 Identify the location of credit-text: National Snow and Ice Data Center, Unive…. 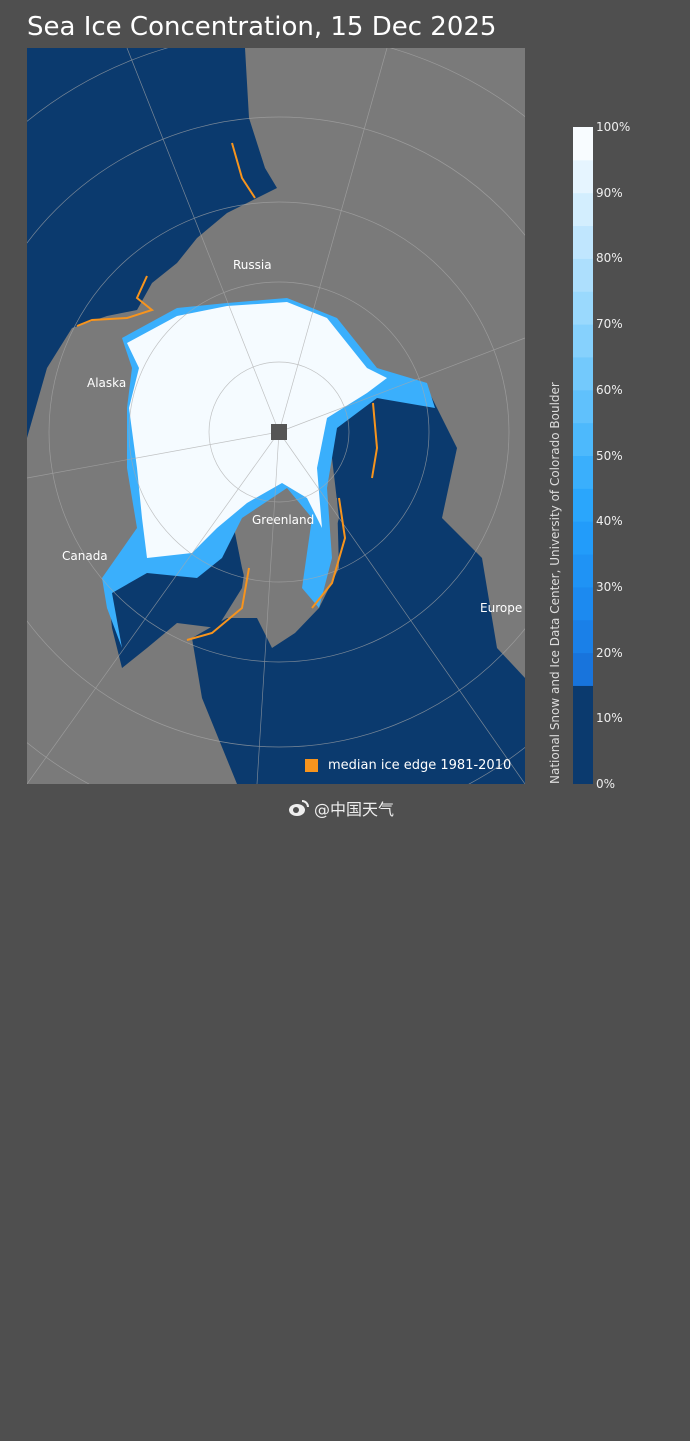
(555, 583).